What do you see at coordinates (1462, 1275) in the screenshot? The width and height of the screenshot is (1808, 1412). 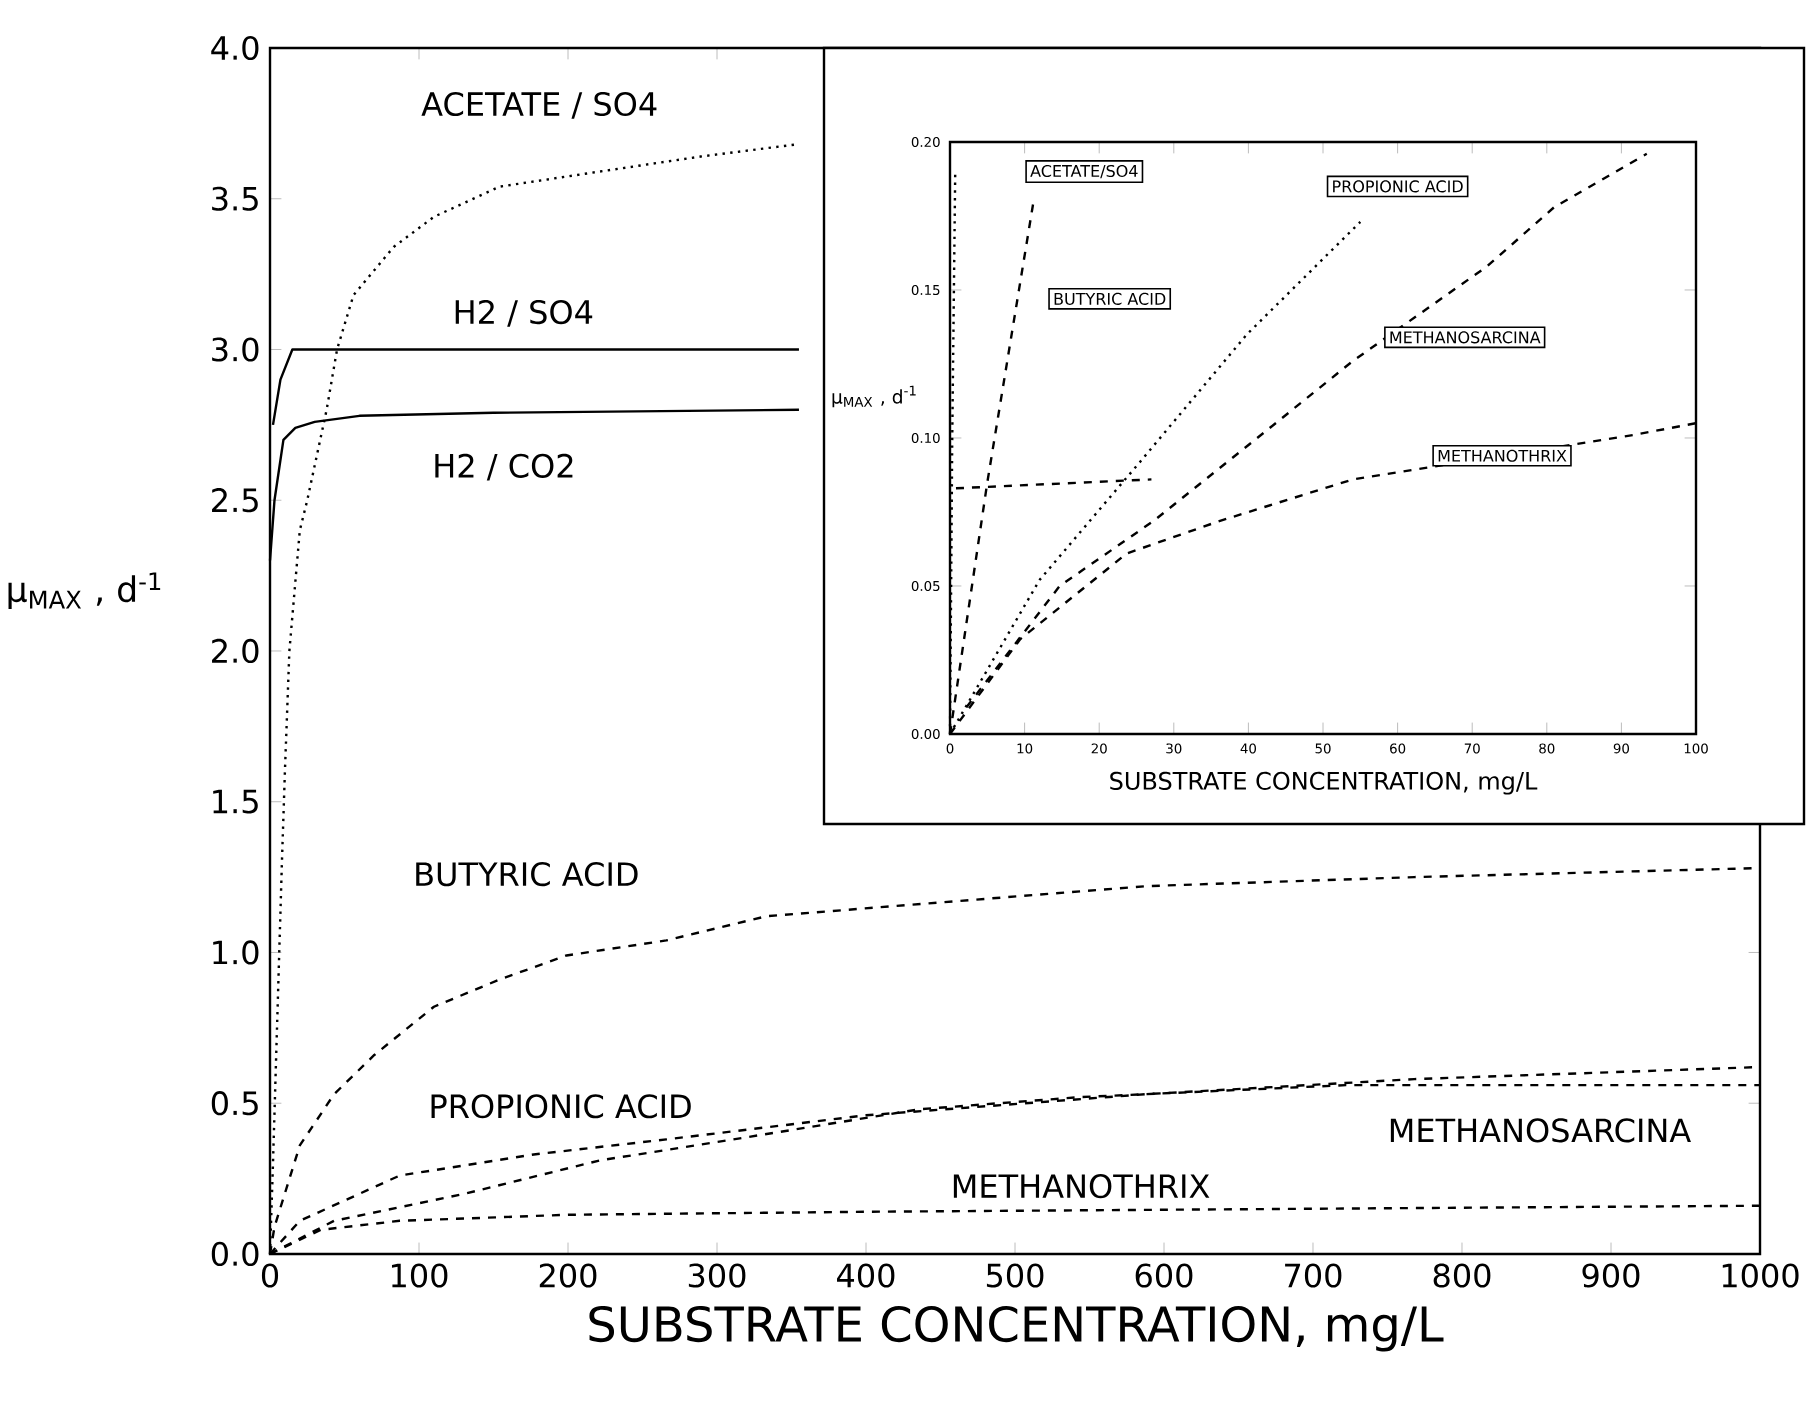 I see `x-tick-label: 800` at bounding box center [1462, 1275].